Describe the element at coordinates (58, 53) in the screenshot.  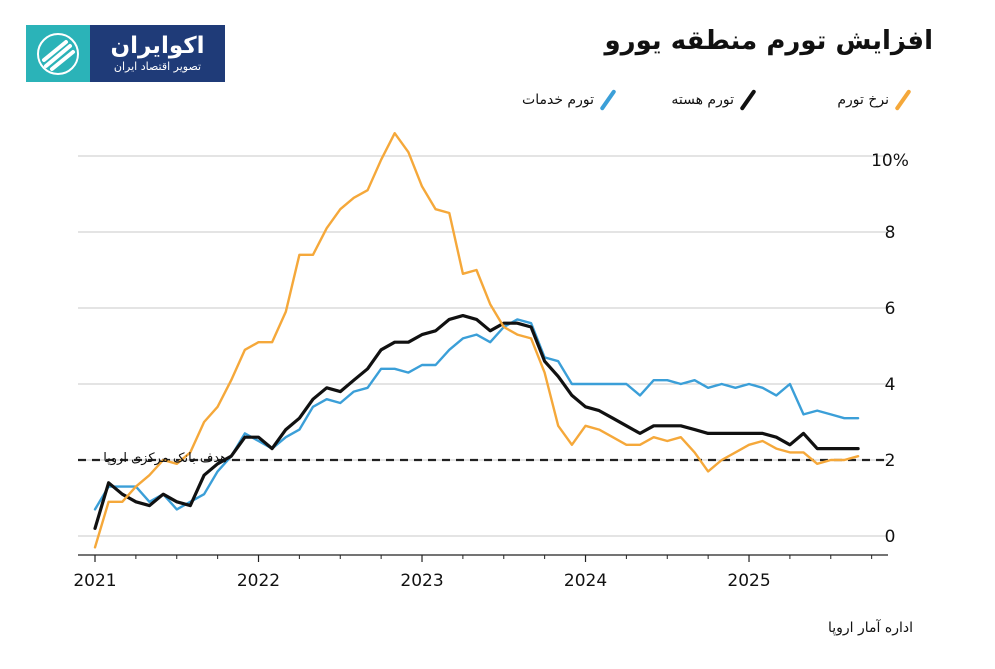
I see `logo-stripes-icon` at that location.